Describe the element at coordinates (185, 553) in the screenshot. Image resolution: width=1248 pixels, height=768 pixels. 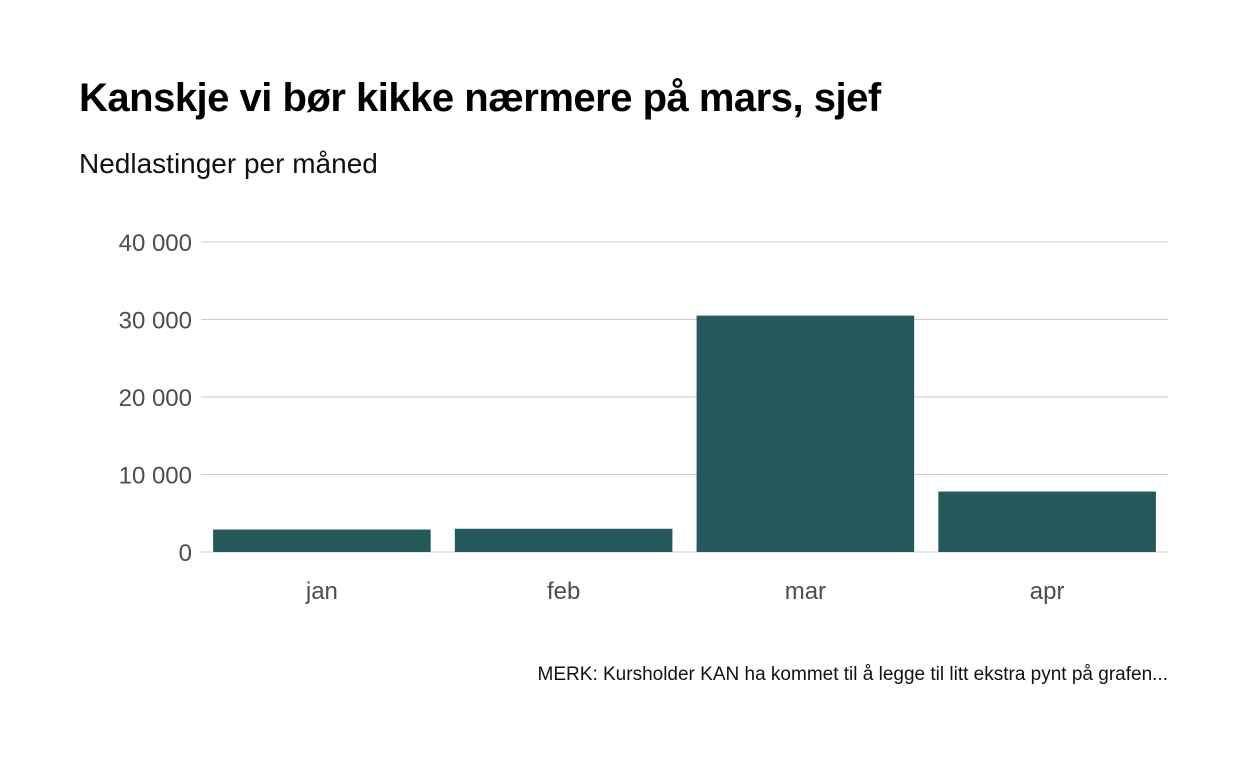
I see `y-tick-label: 0` at that location.